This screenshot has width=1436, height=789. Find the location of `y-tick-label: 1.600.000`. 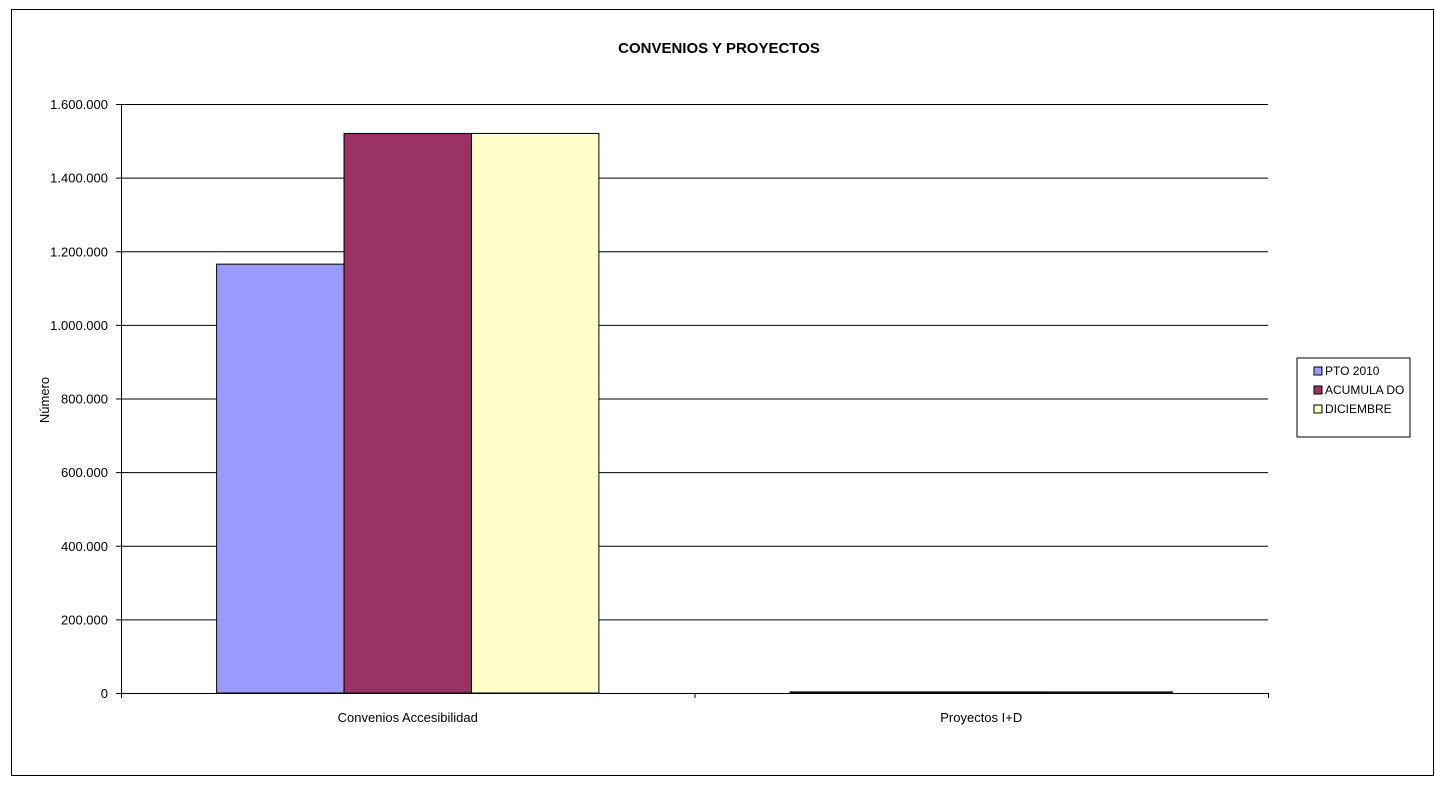

y-tick-label: 1.600.000 is located at coordinates (79, 104).